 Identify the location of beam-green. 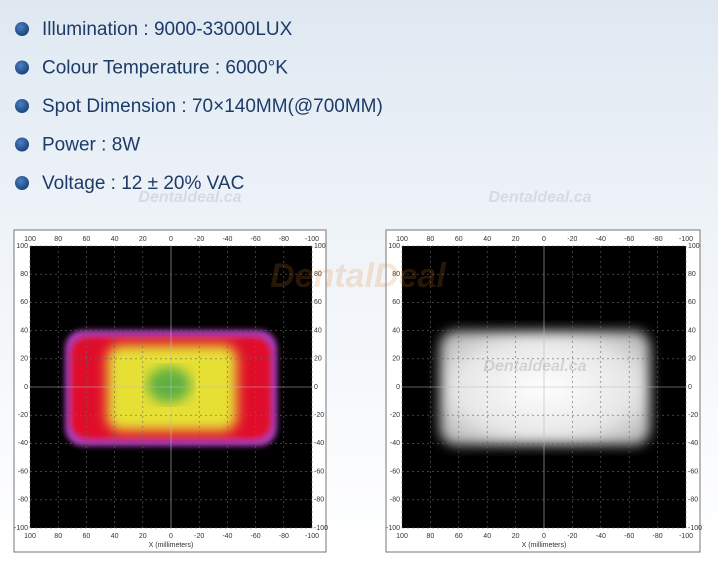
(169, 385).